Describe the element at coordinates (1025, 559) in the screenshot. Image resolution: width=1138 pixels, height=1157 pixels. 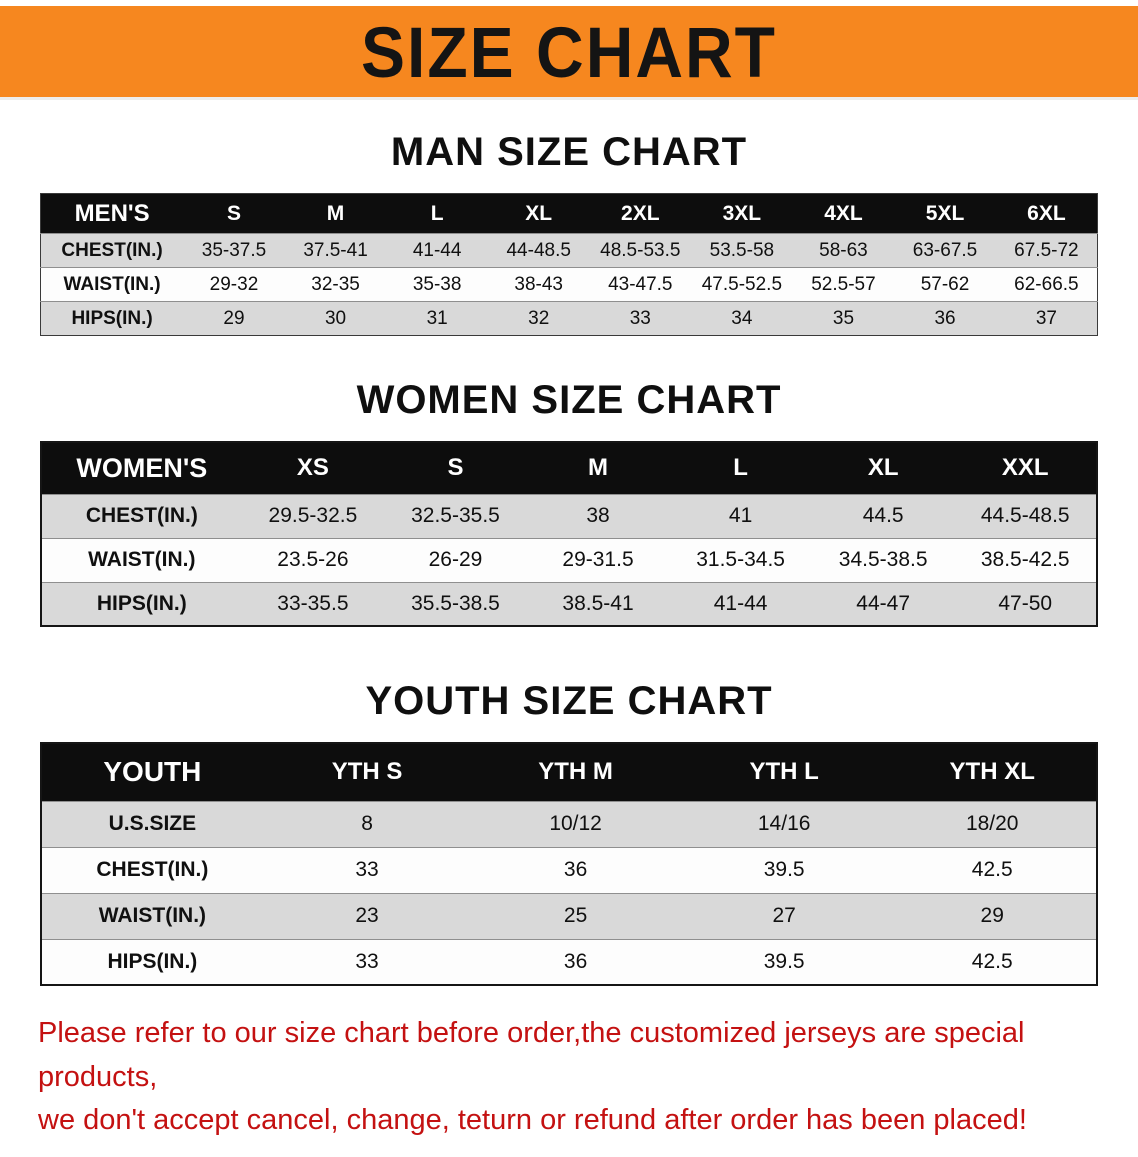
I see `value-cell: 38.5-42.5` at that location.